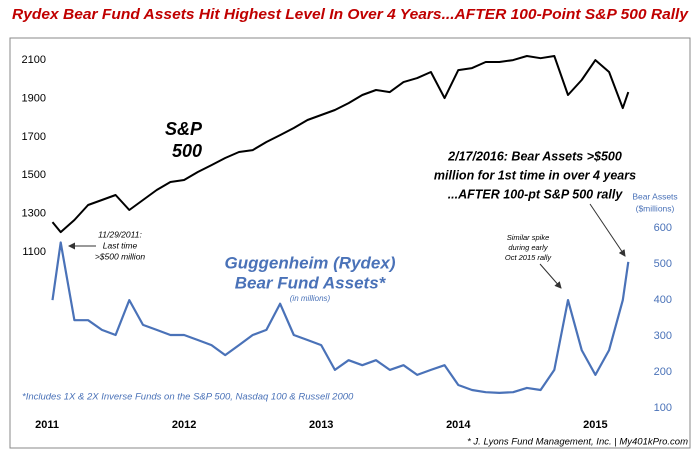 The height and width of the screenshot is (457, 700). I want to click on y2-tick-label: 500, so click(663, 264).